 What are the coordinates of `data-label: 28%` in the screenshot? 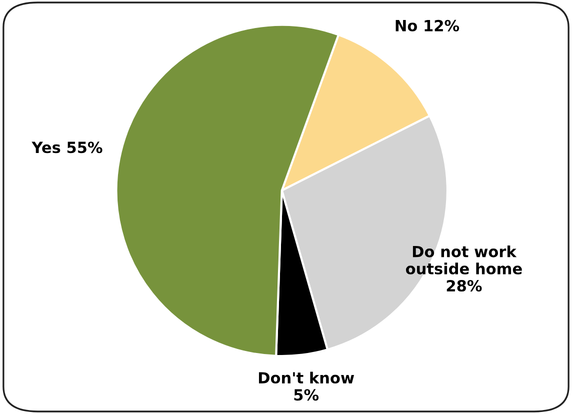 It's located at (464, 286).